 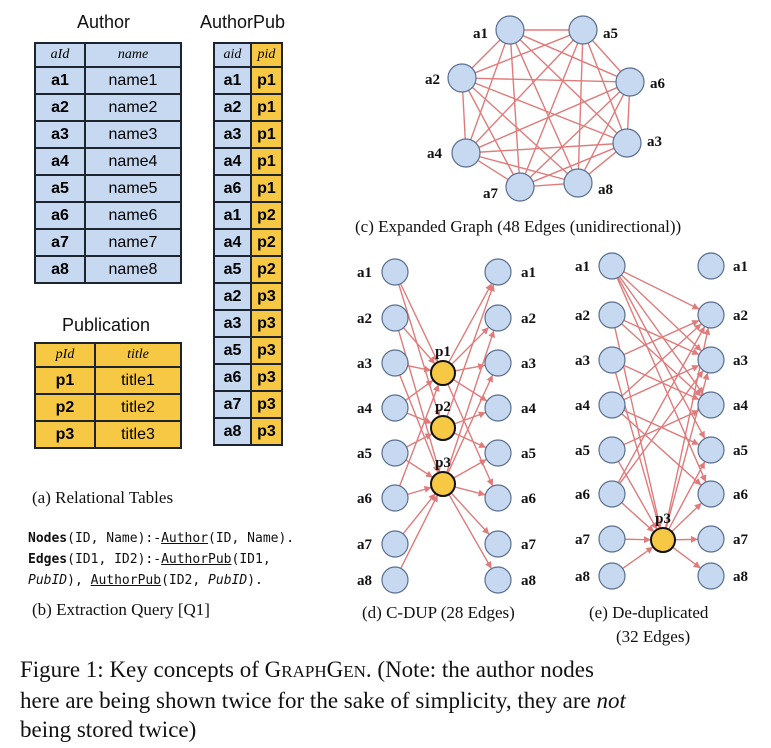 I want to click on publication-cell: title1, so click(x=138, y=380).